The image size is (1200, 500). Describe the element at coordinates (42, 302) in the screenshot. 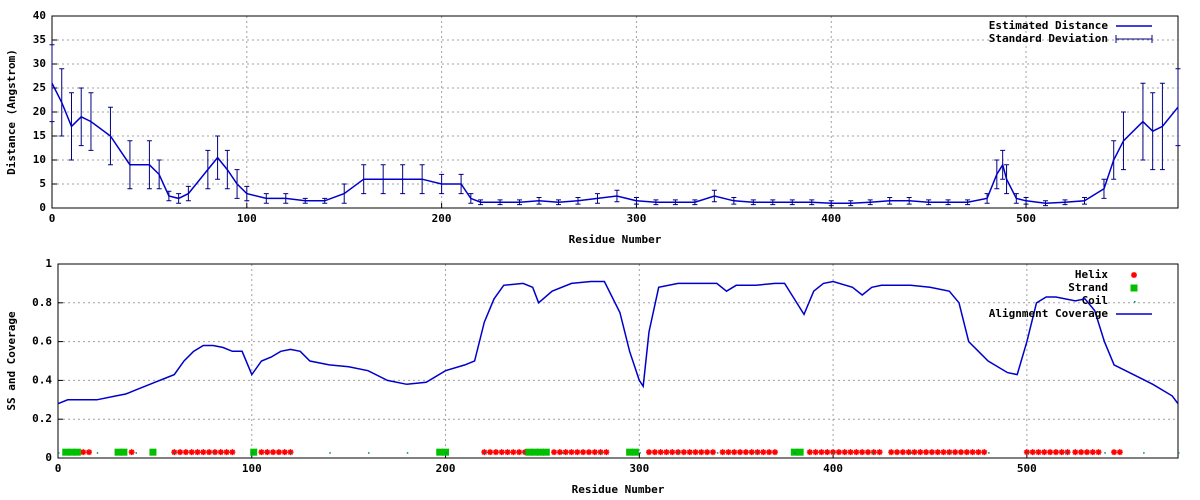

I see `y-tick-label: 0.8` at that location.